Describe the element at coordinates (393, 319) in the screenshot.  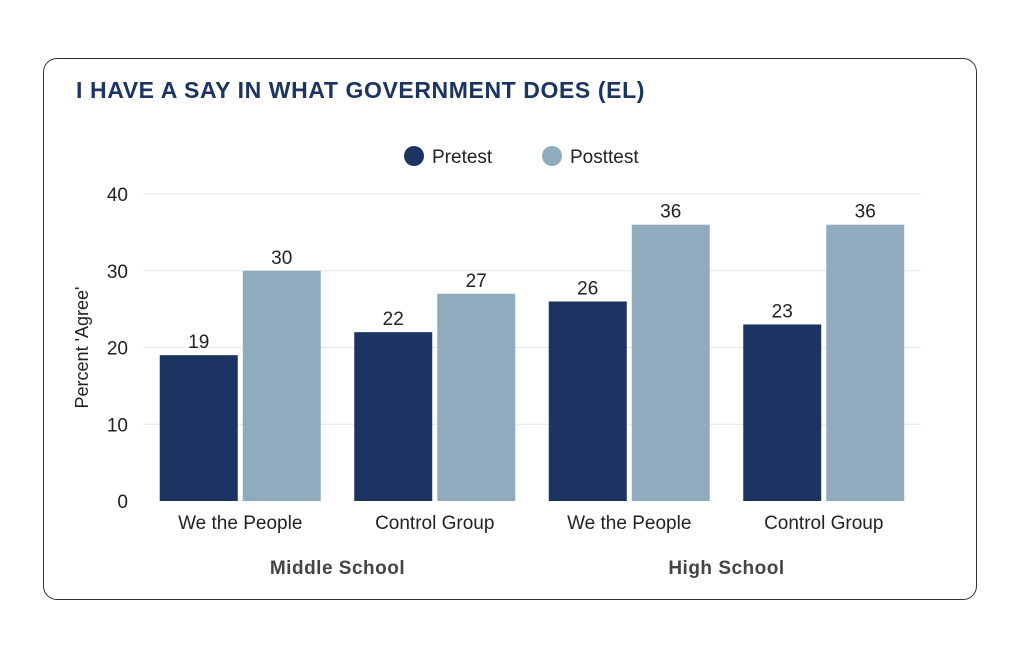
I see `data-label: 22` at that location.